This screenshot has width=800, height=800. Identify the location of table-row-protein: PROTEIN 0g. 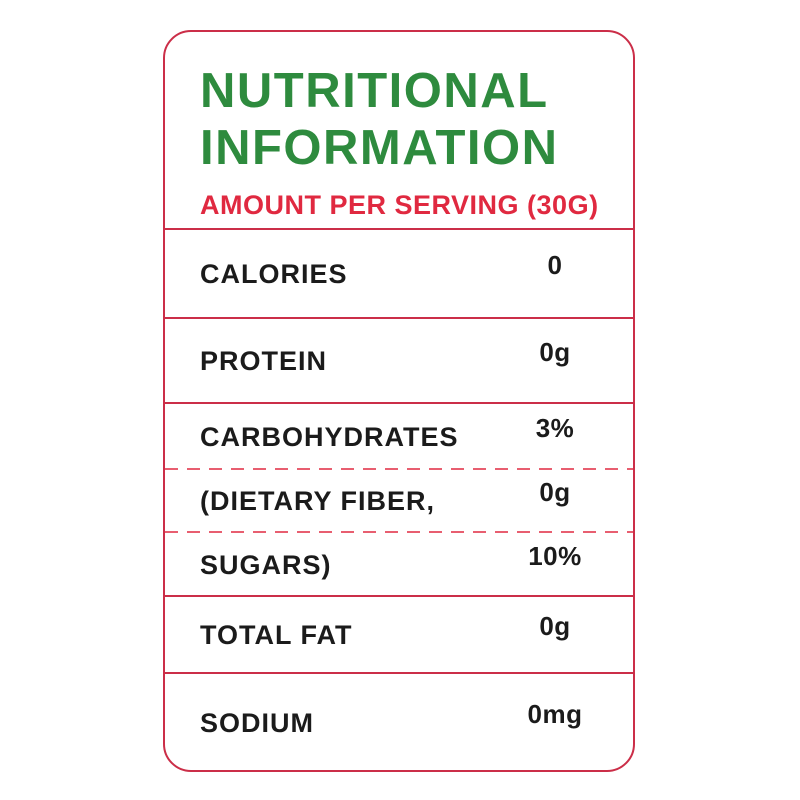
(399, 359).